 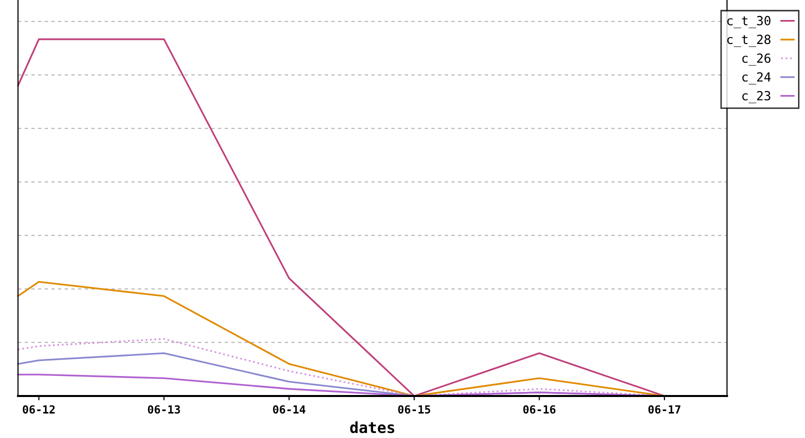 I want to click on legend-label: c_t_30, so click(x=748, y=22).